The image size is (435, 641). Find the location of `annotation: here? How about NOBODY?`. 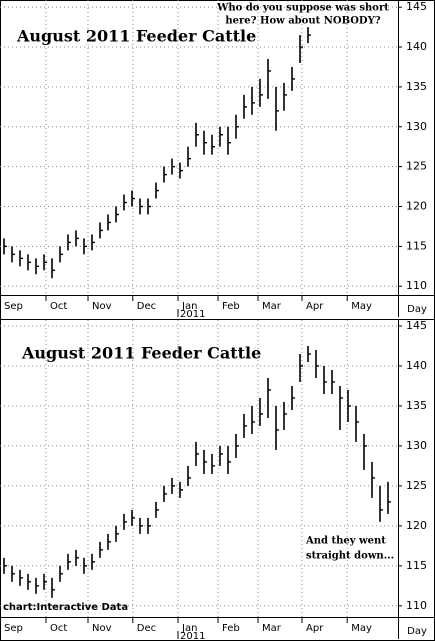

annotation: here? How about NOBODY? is located at coordinates (302, 21).